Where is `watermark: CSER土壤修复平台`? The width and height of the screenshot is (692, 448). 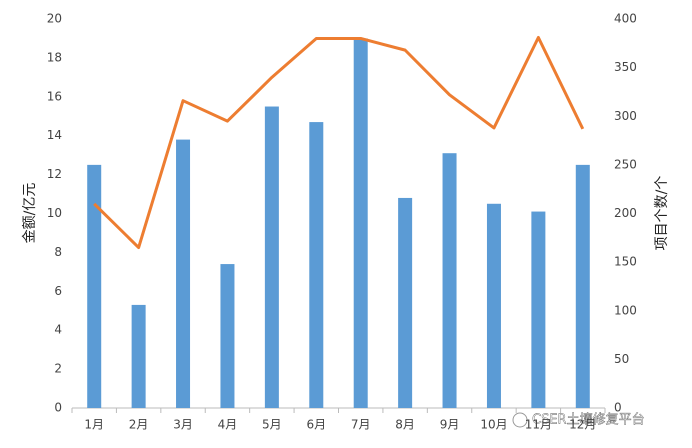 watermark: CSER土壤修复平台 is located at coordinates (588, 420).